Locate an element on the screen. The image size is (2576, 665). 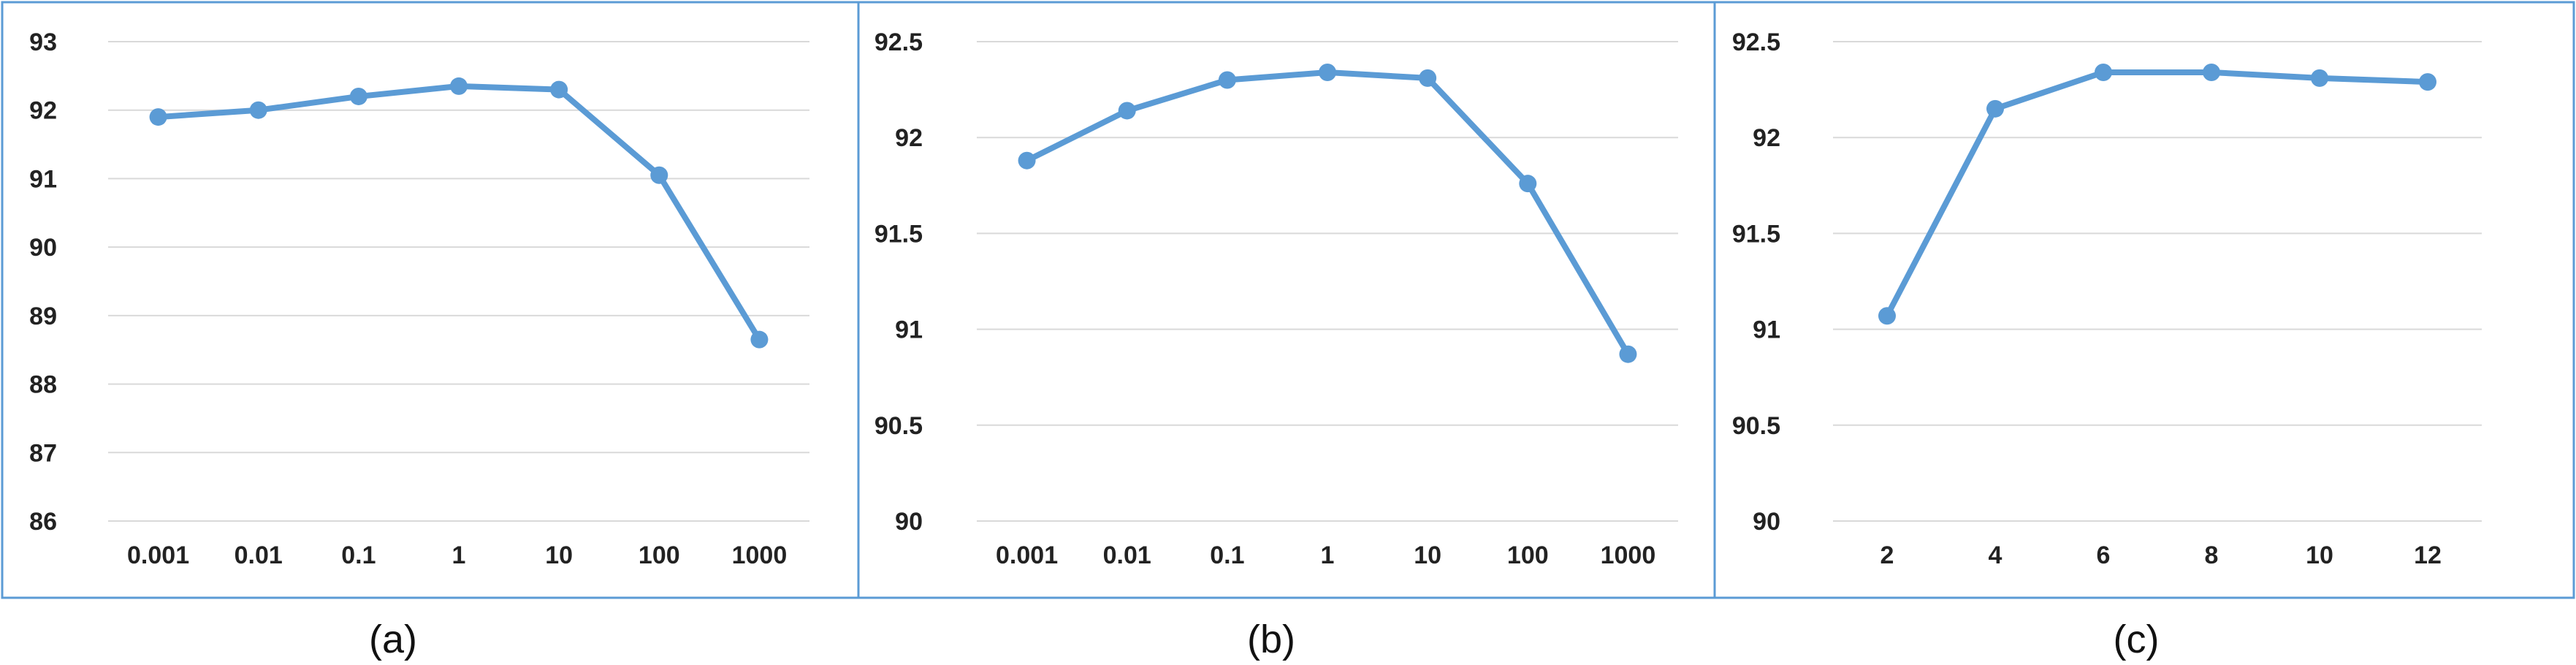
x-tick-label: 2 is located at coordinates (1887, 555).